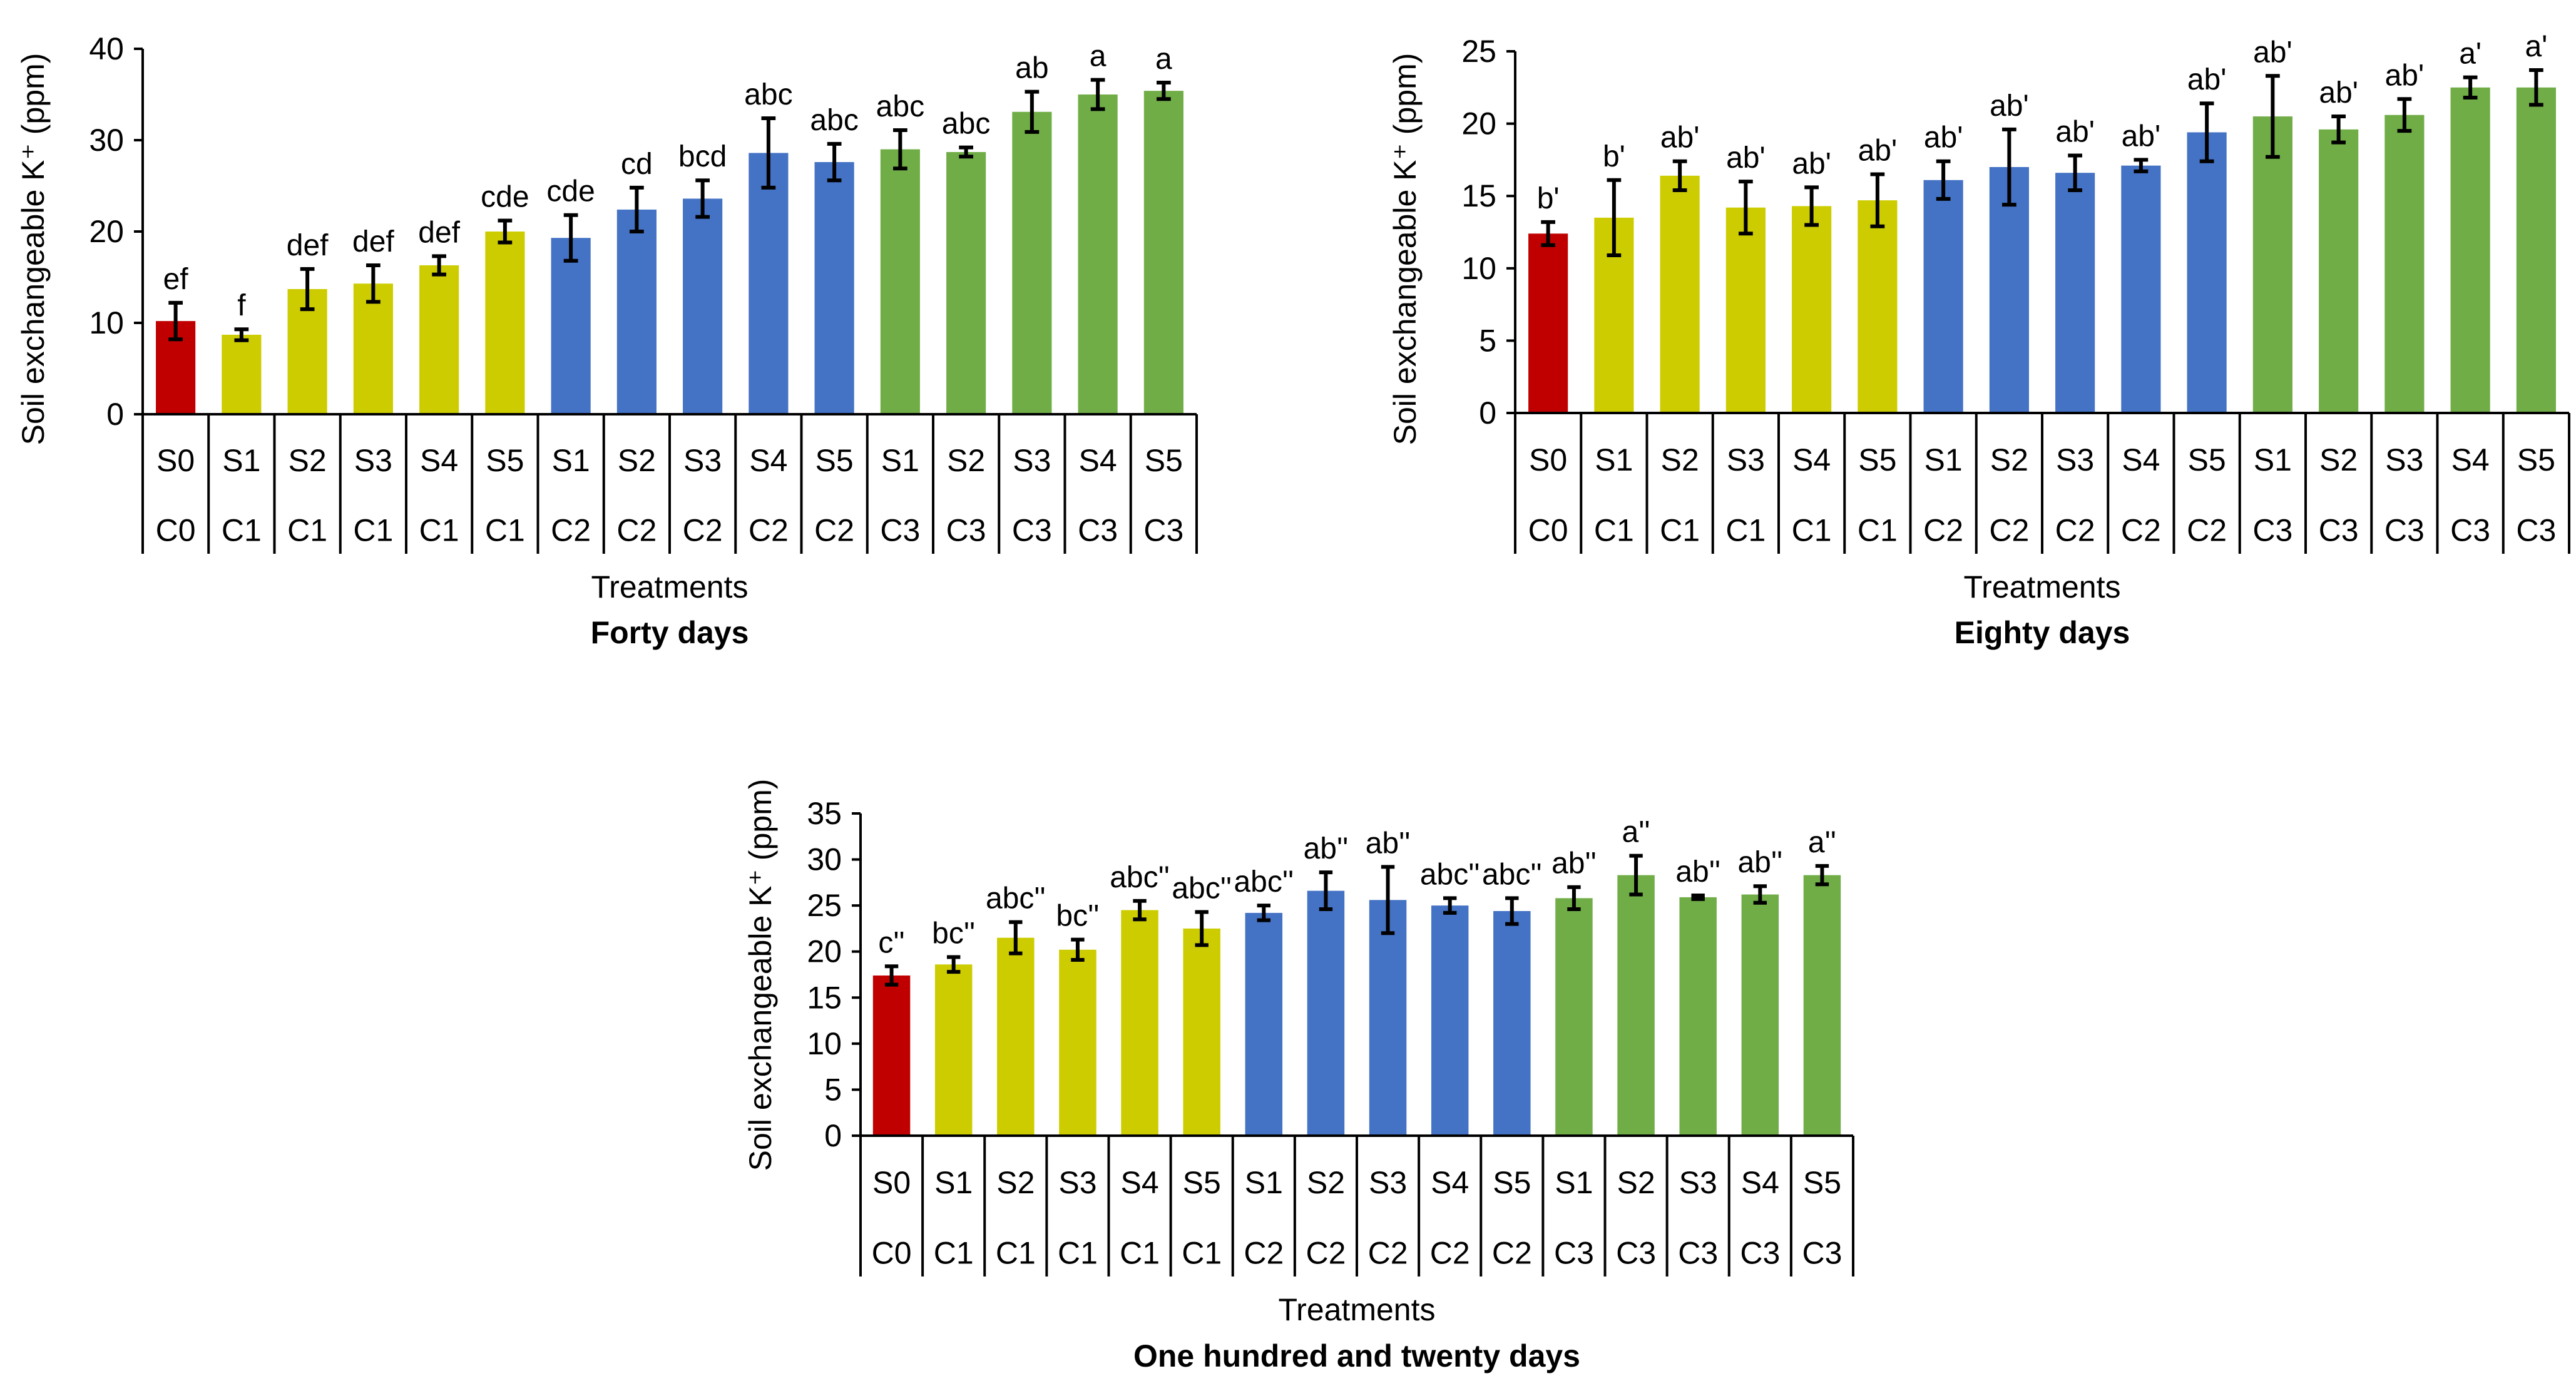  Describe the element at coordinates (1406, 249) in the screenshot. I see `y-axis-title: Soil exchangeable K⁺ (ppm)` at that location.